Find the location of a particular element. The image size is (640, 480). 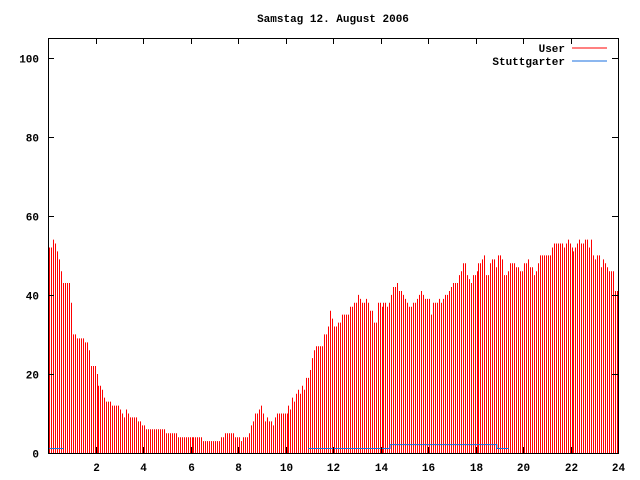

x-tick-label: 16 is located at coordinates (428, 469).